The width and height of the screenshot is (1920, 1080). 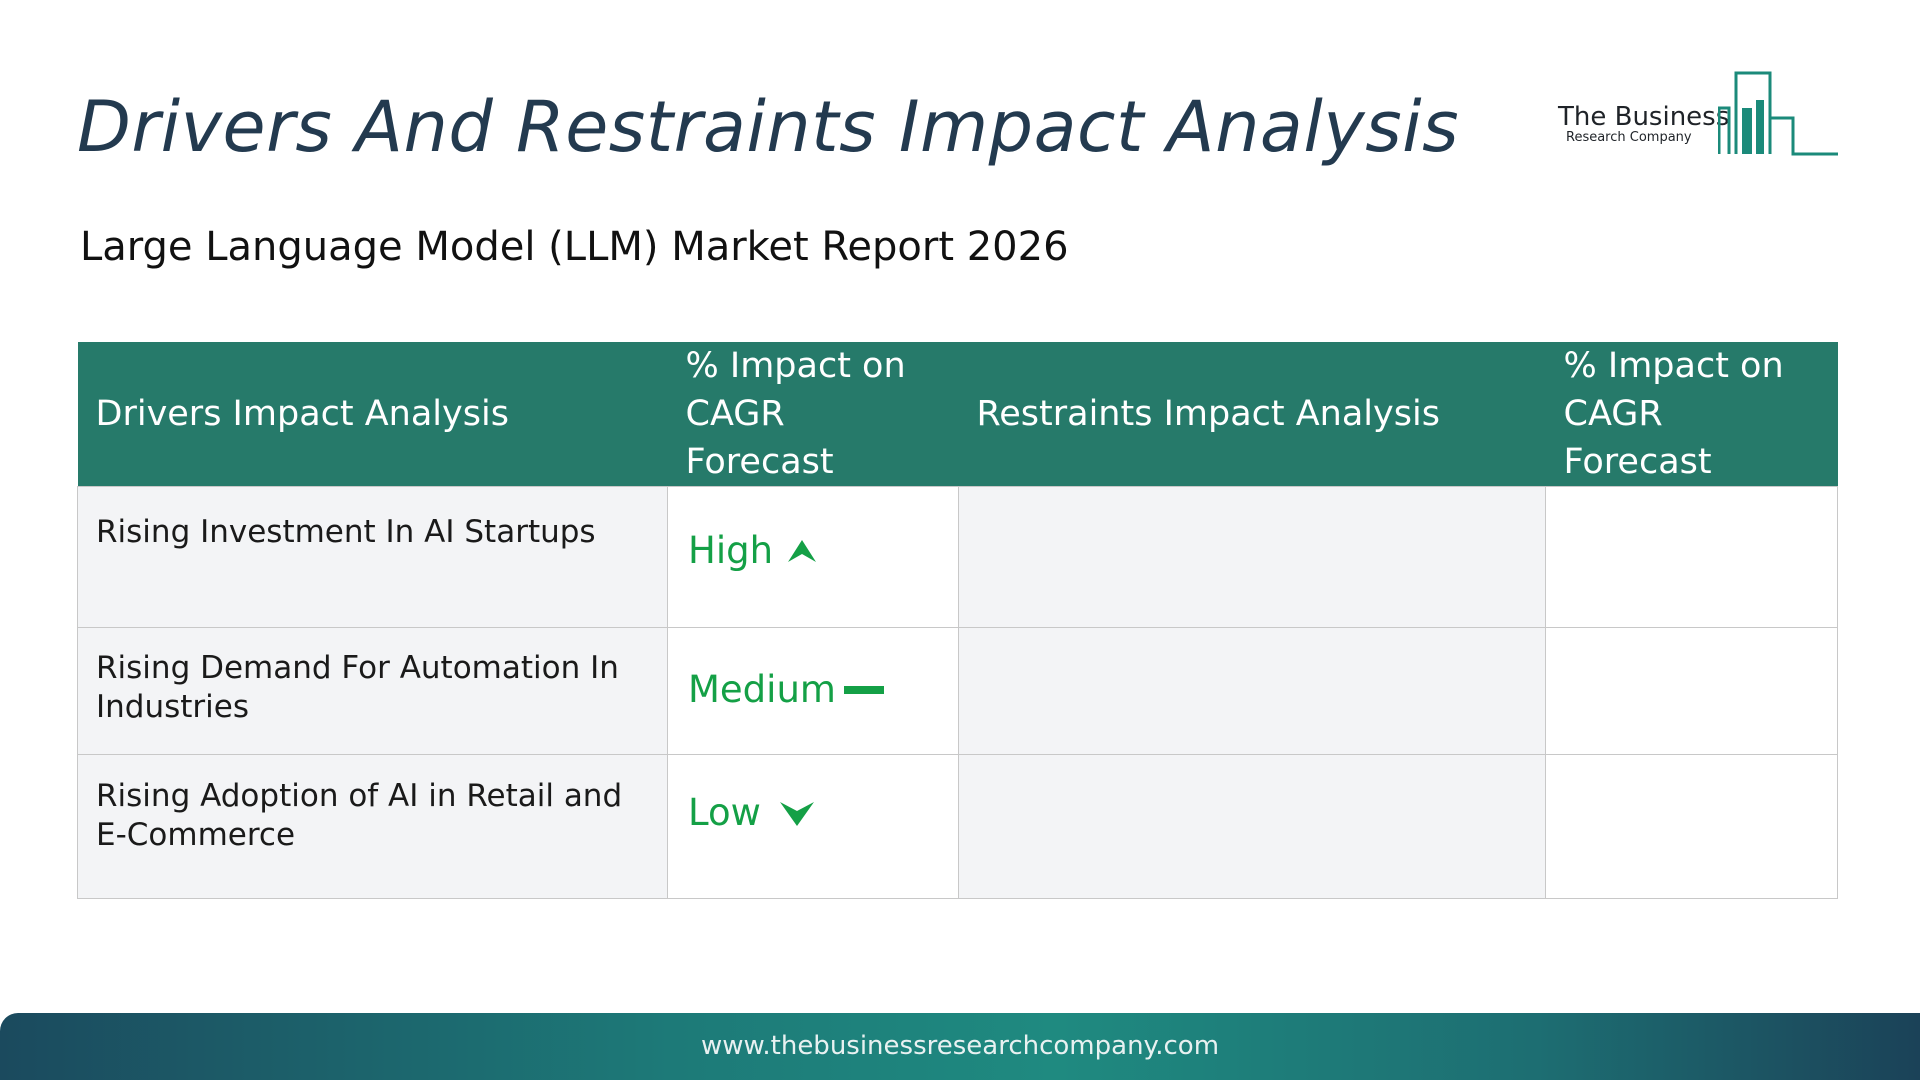 I want to click on impact-cell: Low, so click(x=813, y=826).